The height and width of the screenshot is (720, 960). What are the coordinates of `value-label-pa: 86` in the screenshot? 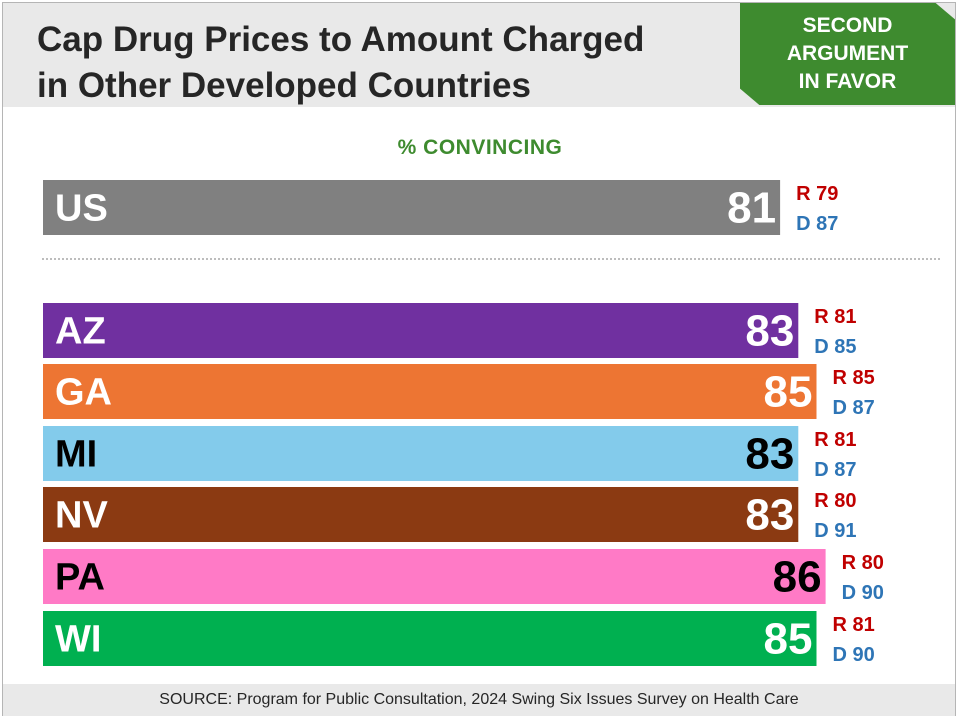 It's located at (797, 577).